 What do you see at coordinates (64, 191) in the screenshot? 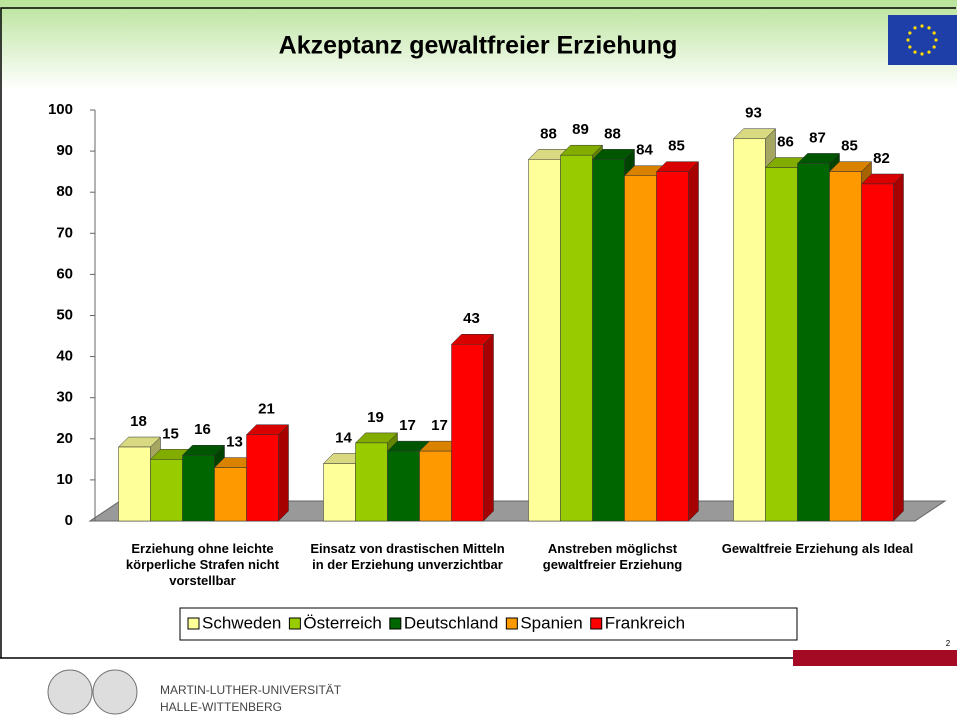
I see `y-tick-label: 80` at bounding box center [64, 191].